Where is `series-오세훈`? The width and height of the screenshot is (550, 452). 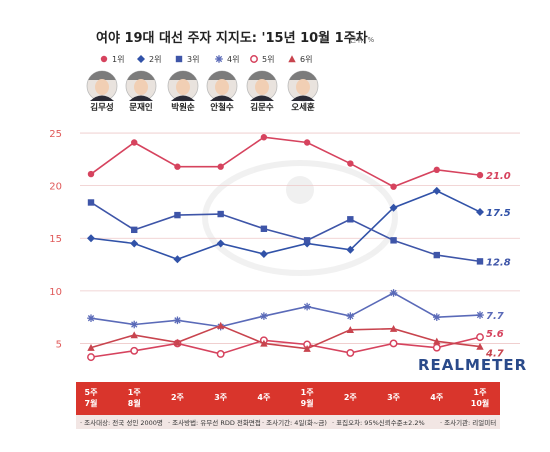
series-오세훈 is located at coordinates (285, 336).